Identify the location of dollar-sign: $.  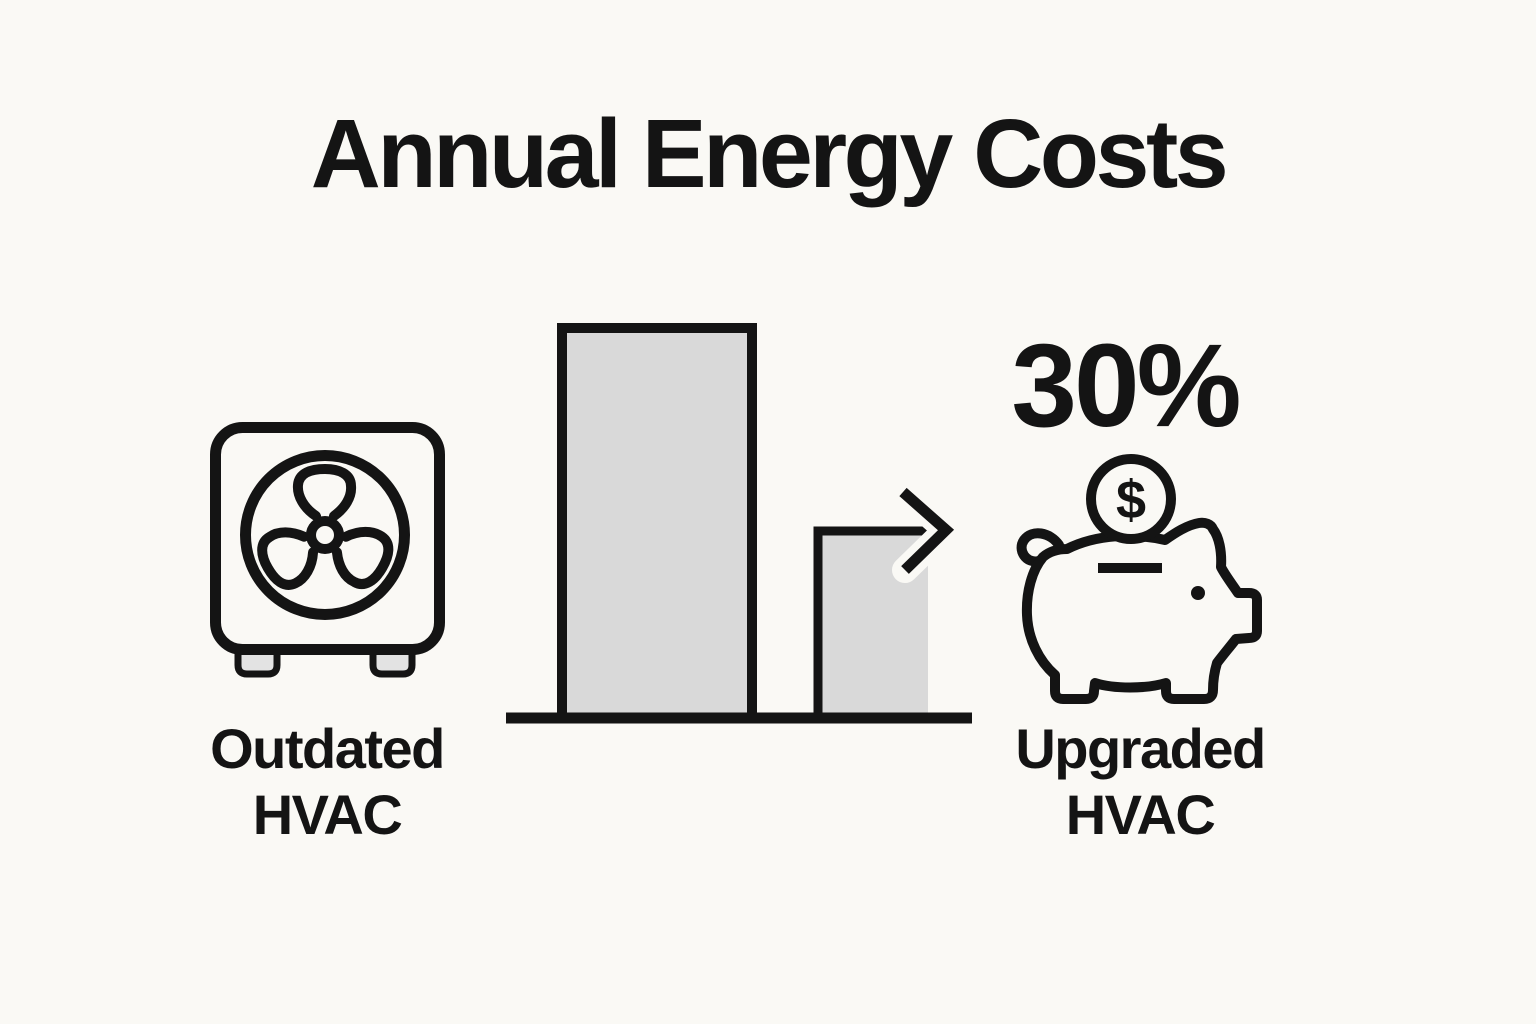
(1131, 500).